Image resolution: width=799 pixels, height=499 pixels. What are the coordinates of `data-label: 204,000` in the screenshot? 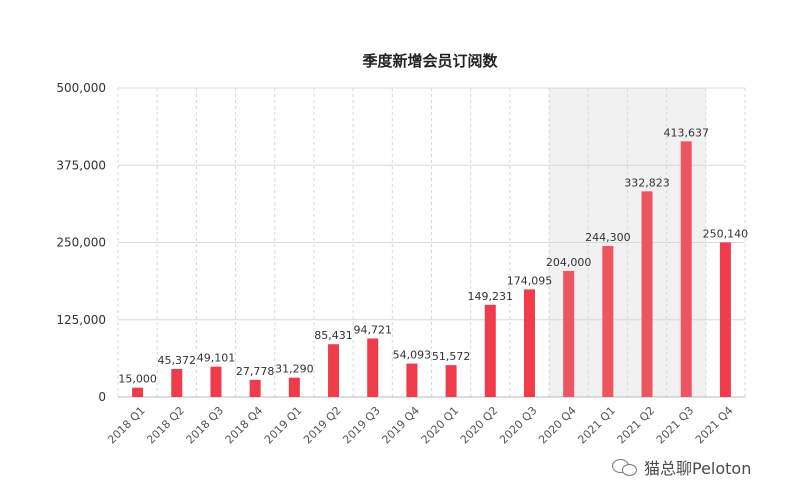 It's located at (569, 262).